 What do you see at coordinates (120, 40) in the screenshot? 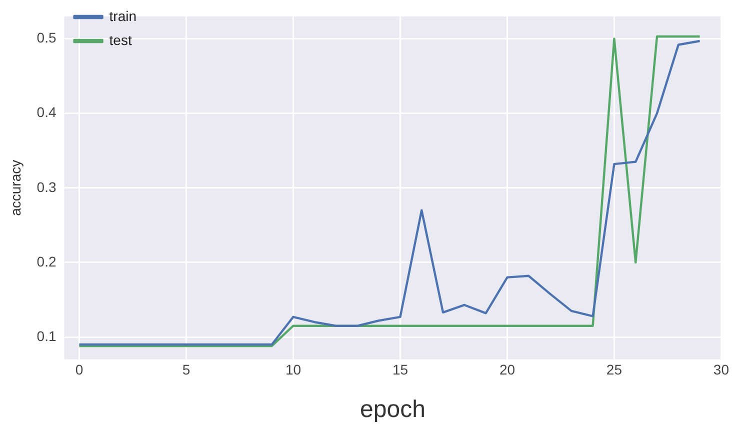
I see `legend-label: test` at bounding box center [120, 40].